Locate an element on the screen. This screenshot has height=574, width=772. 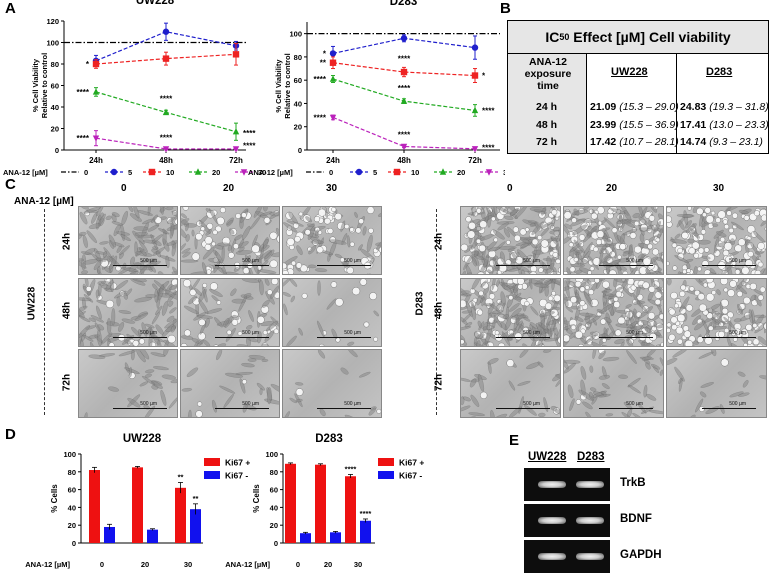
ic50-time-48h: 48 h is located at coordinates (547, 125).